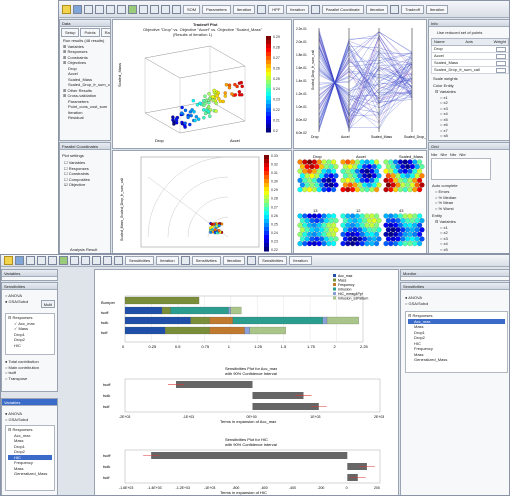 This screenshot has width=510, height=496. What do you see at coordinates (442, 191) in the screenshot?
I see `color-option-item: ○ Errors` at bounding box center [442, 191].